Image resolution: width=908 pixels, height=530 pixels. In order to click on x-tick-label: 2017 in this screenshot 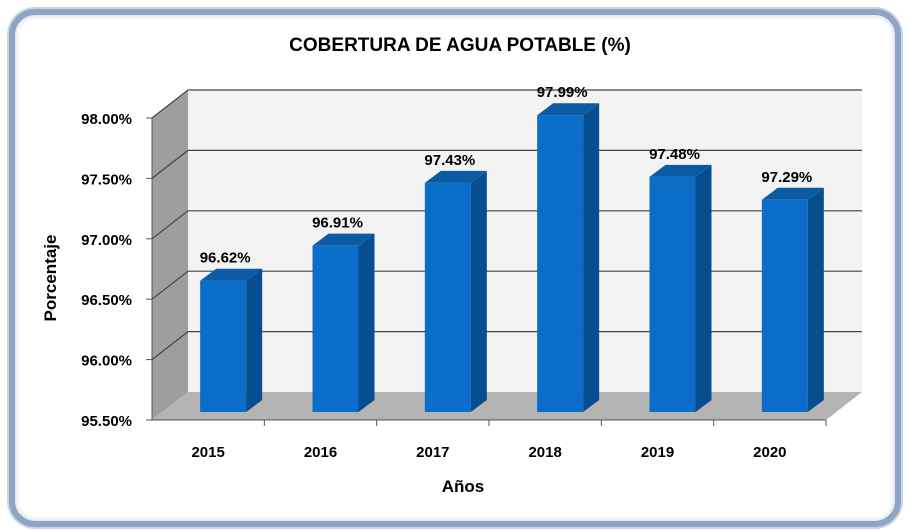, I will do `click(432, 452)`.